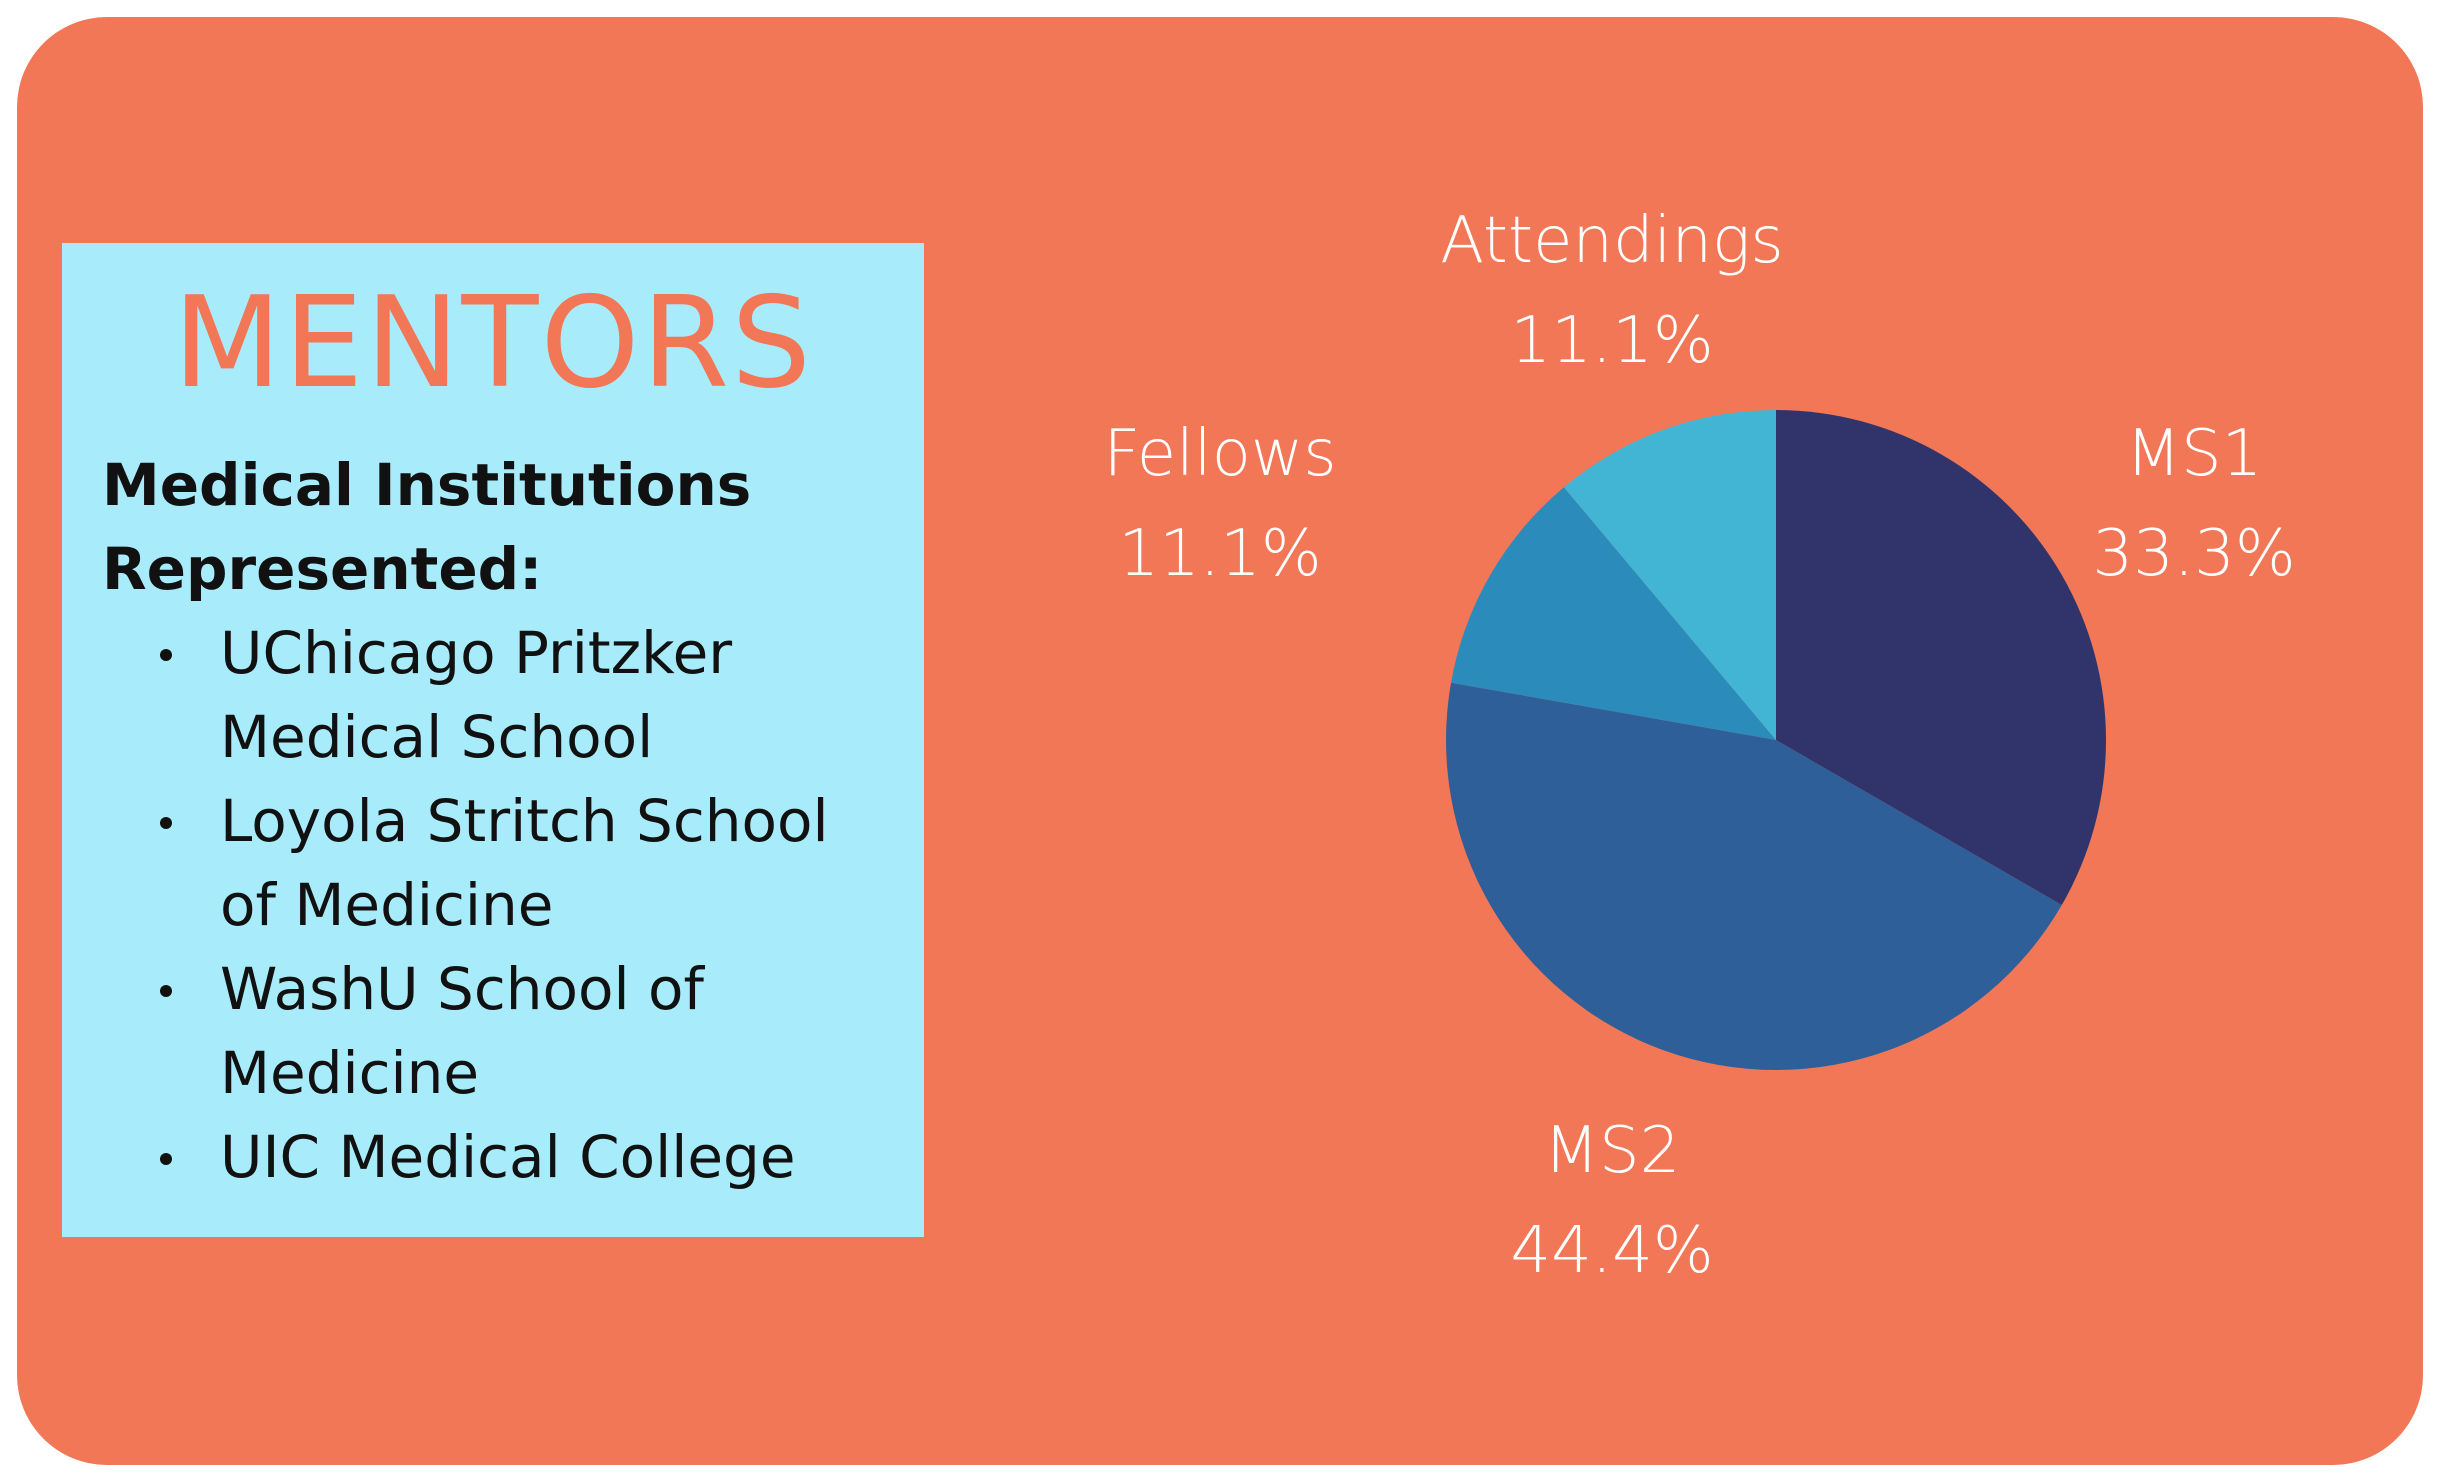 The image size is (2440, 1482). What do you see at coordinates (1219, 454) in the screenshot?
I see `slice-label-fellows: Fellows` at bounding box center [1219, 454].